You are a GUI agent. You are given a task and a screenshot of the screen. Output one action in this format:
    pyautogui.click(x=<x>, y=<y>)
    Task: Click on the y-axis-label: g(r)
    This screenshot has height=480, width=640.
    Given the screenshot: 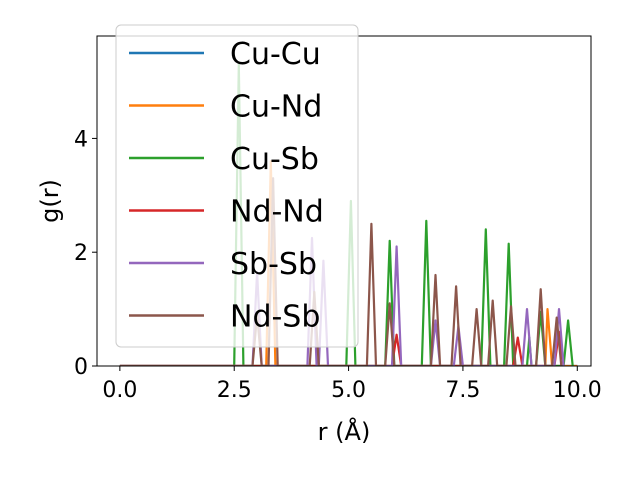 What is the action you would take?
    pyautogui.click(x=50, y=201)
    